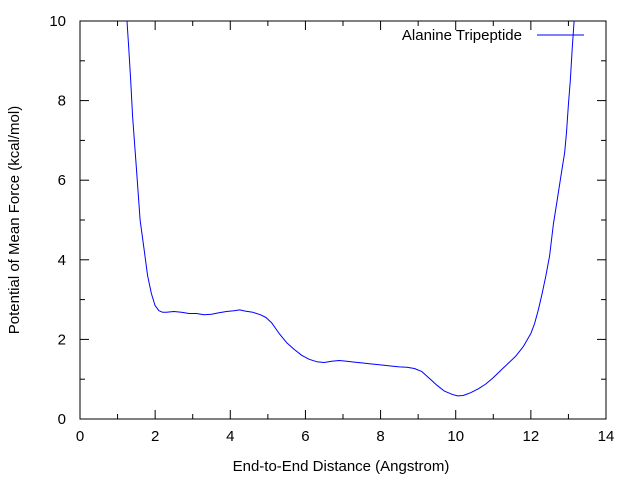  What do you see at coordinates (305, 436) in the screenshot?
I see `x-tick-label: 6` at bounding box center [305, 436].